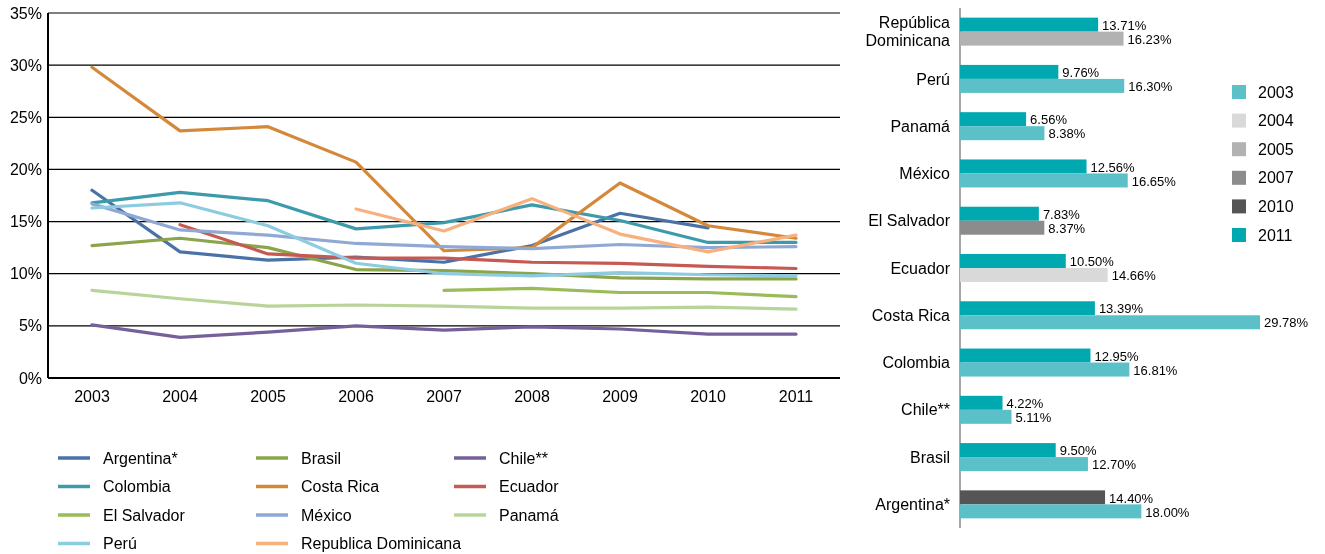  What do you see at coordinates (929, 457) in the screenshot?
I see `y-tick-label: Brasil` at bounding box center [929, 457].